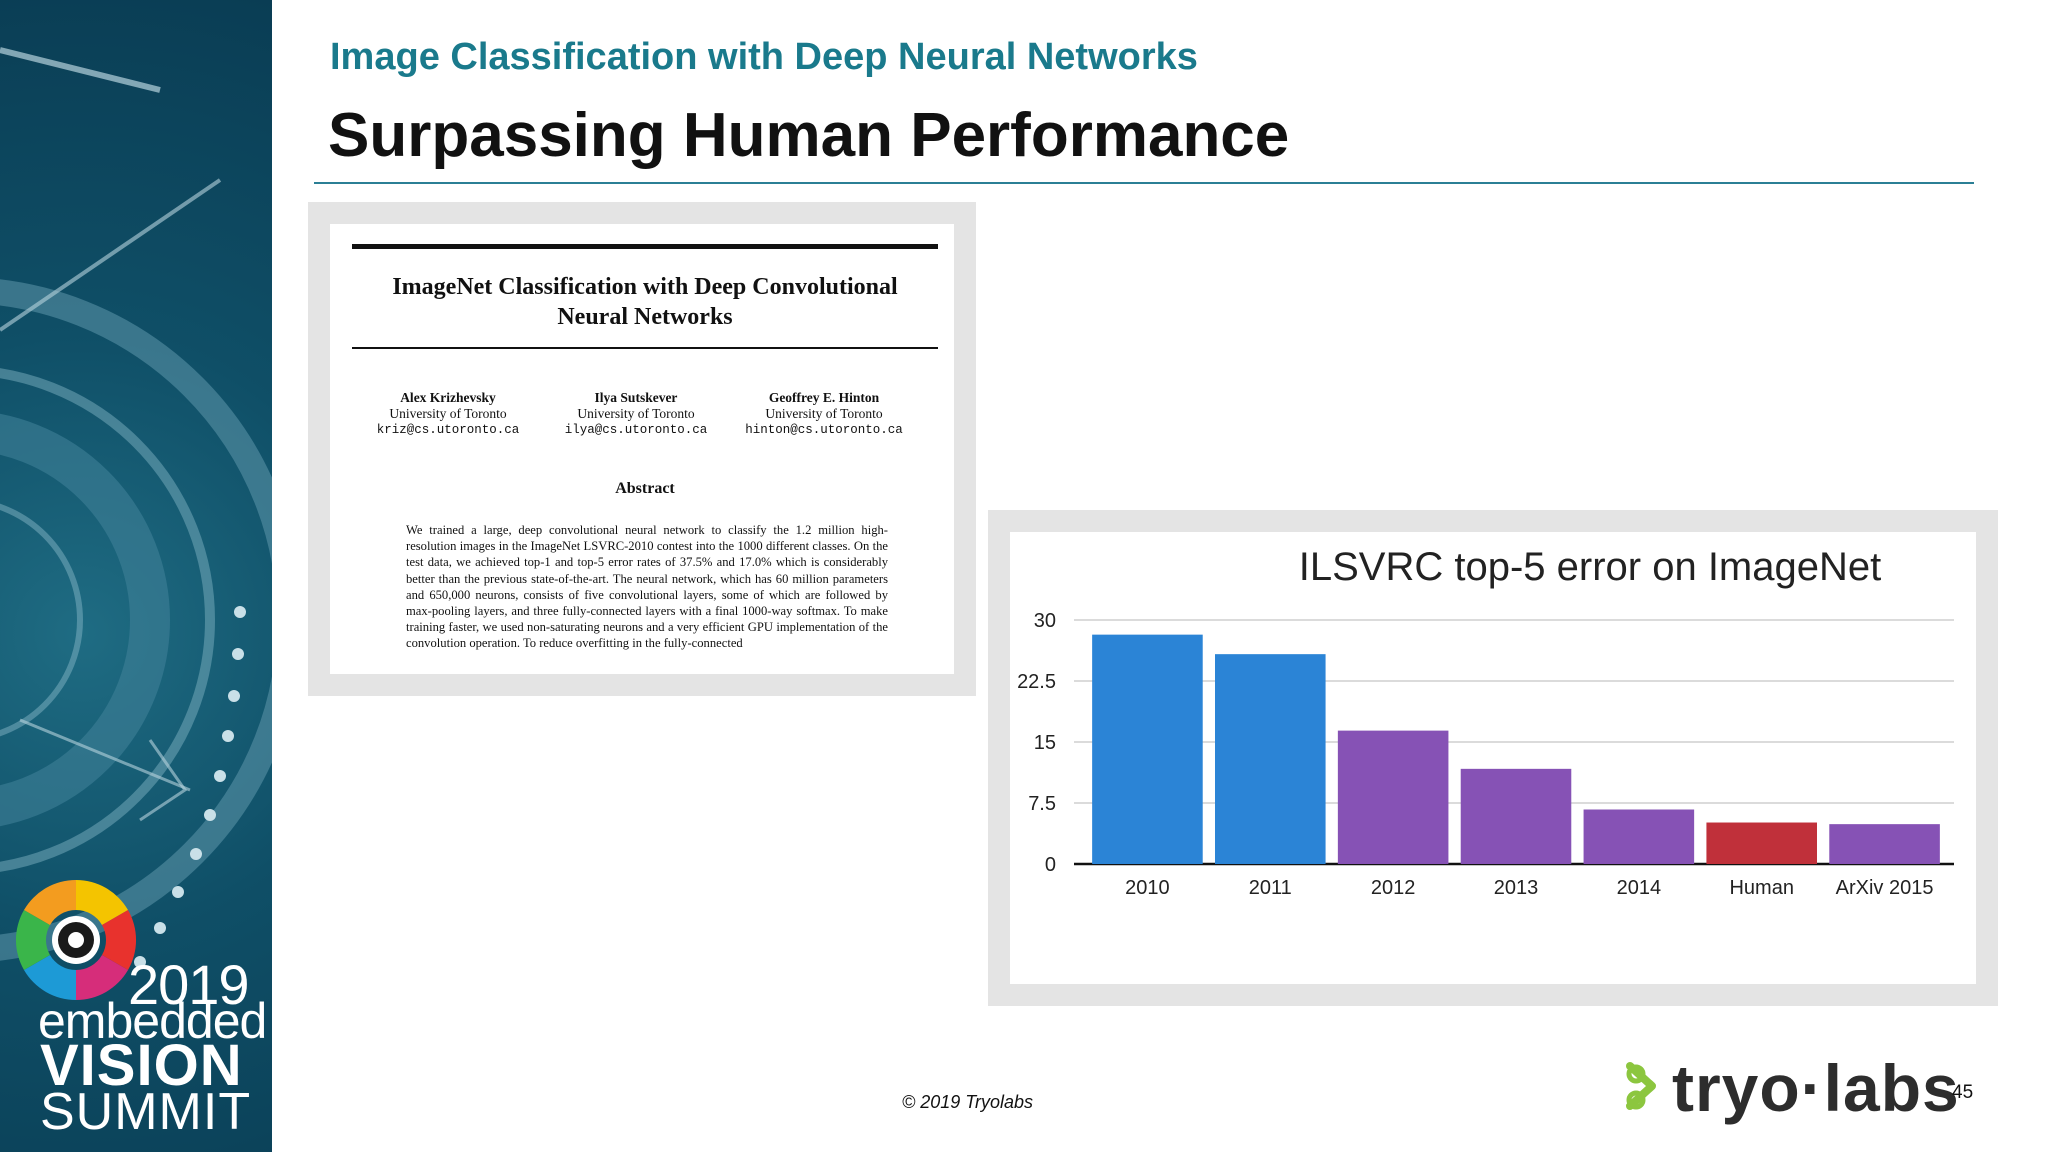 This screenshot has height=1152, width=2048. I want to click on x-tick-label: 2010, so click(1147, 888).